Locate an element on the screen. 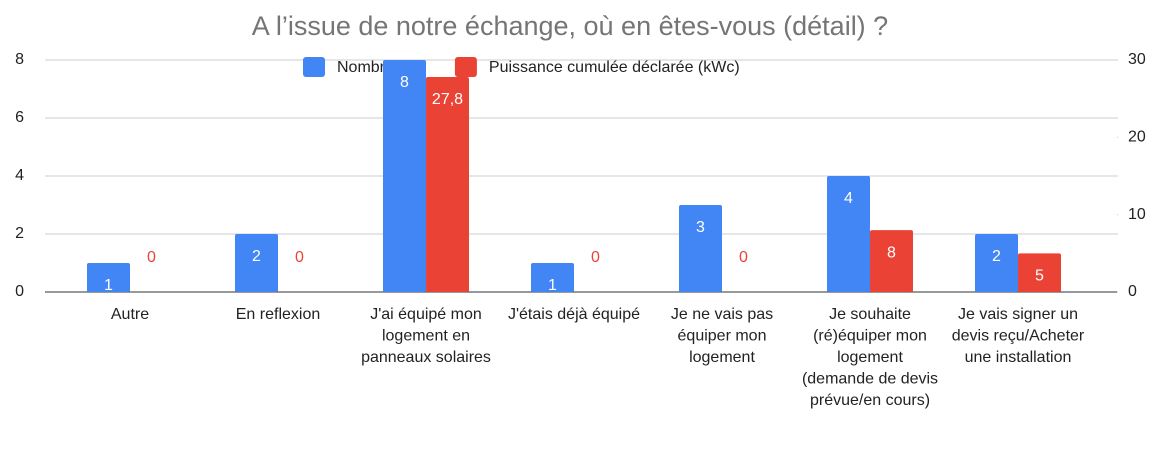 Image resolution: width=1160 pixels, height=472 pixels. x-tick-label: Je ne vais pas équiper mon logement is located at coordinates (722, 336).